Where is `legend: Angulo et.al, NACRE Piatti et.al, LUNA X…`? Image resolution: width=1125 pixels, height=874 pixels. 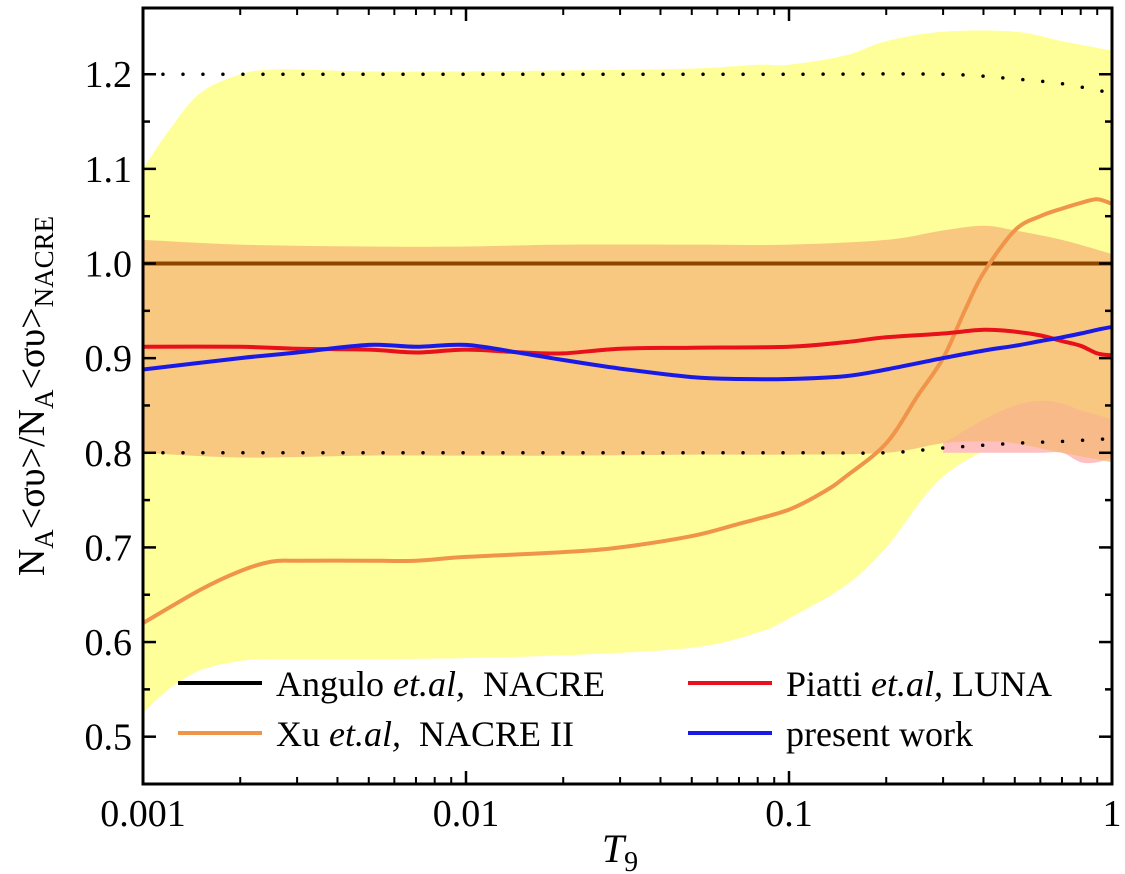
legend: Angulo et.al, NACRE Piatti et.al, LUNA X… is located at coordinates (615, 709).